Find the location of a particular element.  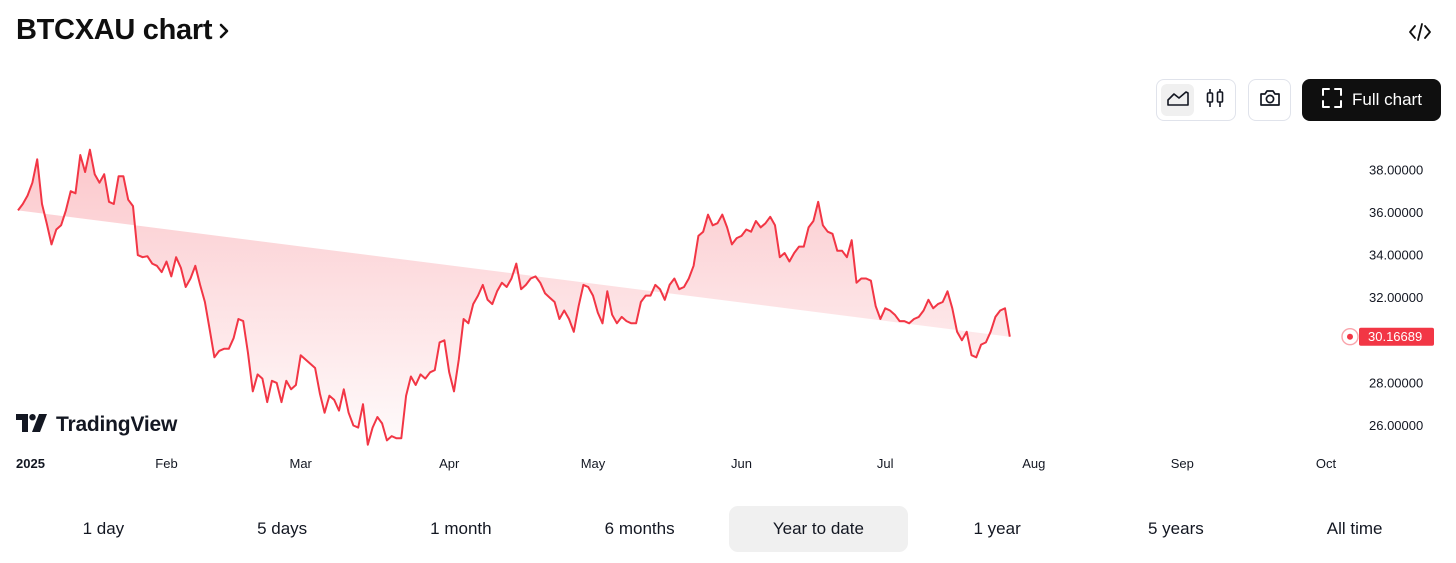

full-chart-label: Full chart is located at coordinates (1387, 99).